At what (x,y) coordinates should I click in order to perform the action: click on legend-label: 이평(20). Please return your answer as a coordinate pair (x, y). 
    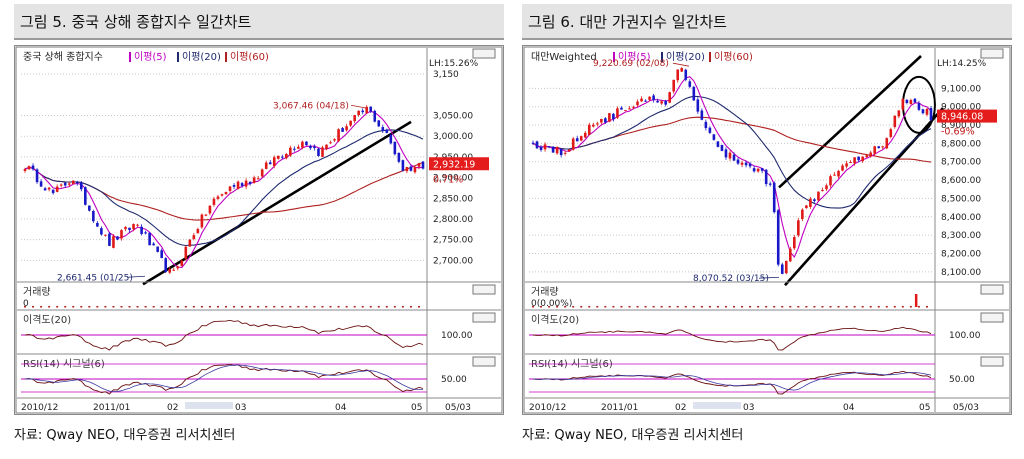
    Looking at the image, I should click on (685, 57).